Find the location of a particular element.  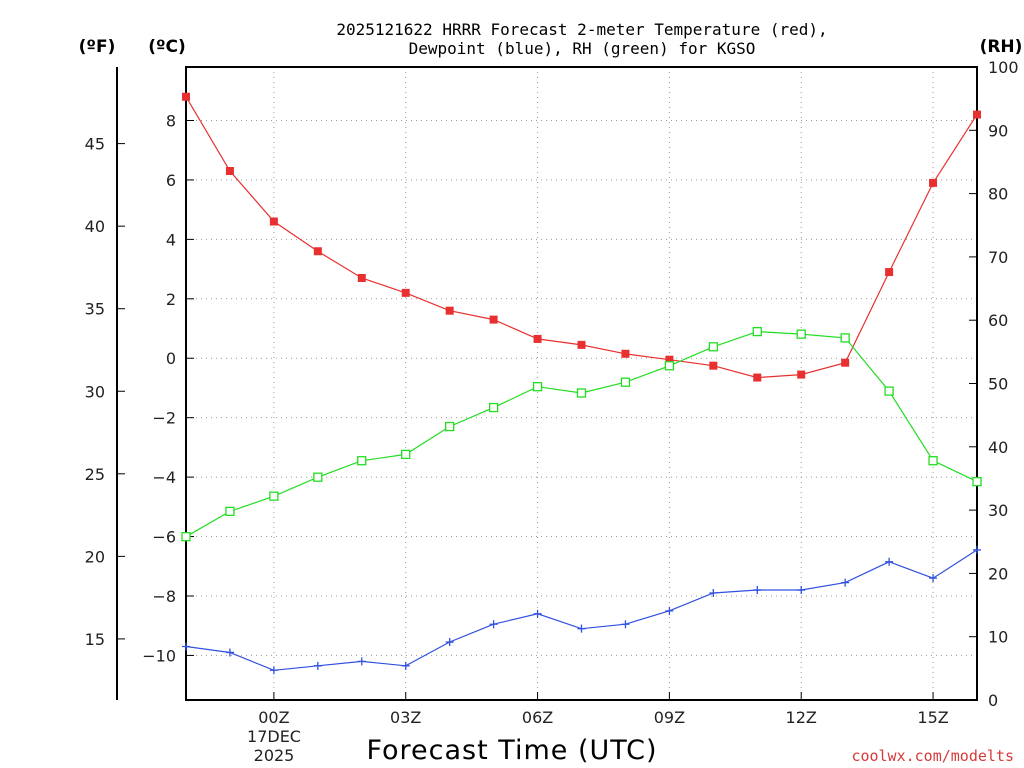

fahrenheit-tick-label: 25 is located at coordinates (95, 474).